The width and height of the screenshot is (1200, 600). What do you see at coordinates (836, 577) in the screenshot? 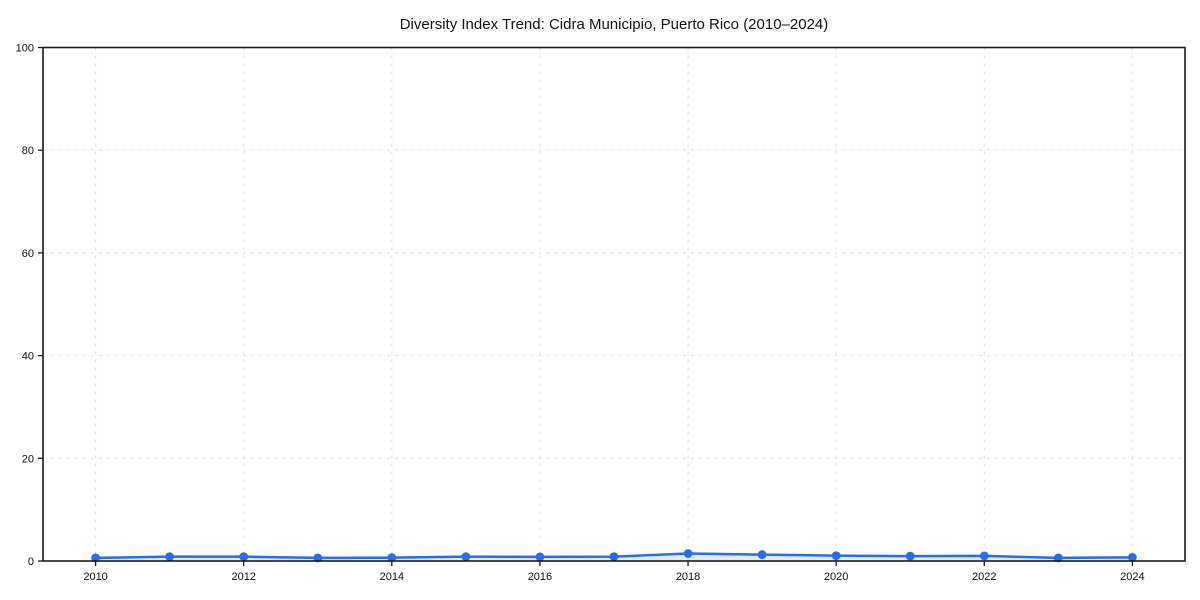
I see `x-tick-label: 2020` at bounding box center [836, 577].